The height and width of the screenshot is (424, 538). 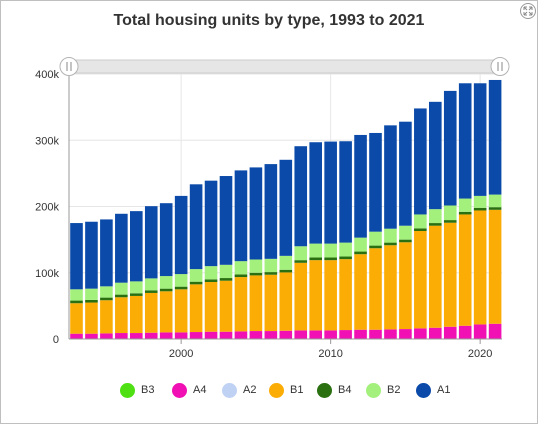 I want to click on legend-item-a2: A2, so click(x=239, y=390).